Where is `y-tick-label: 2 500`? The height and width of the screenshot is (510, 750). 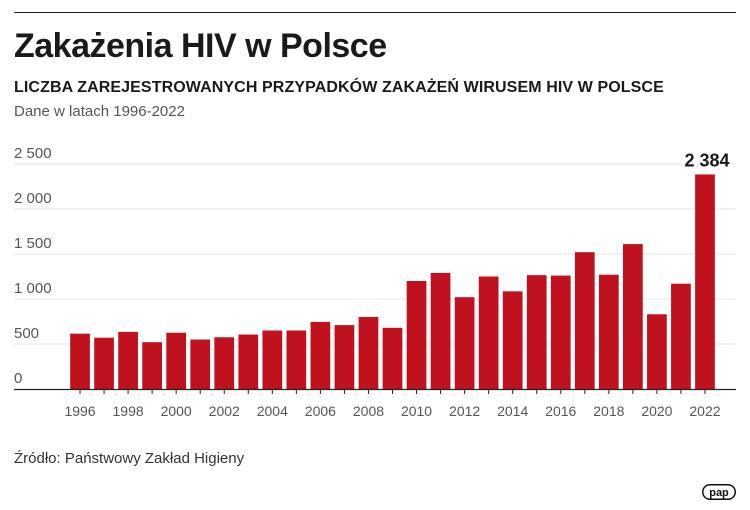 y-tick-label: 2 500 is located at coordinates (33, 153).